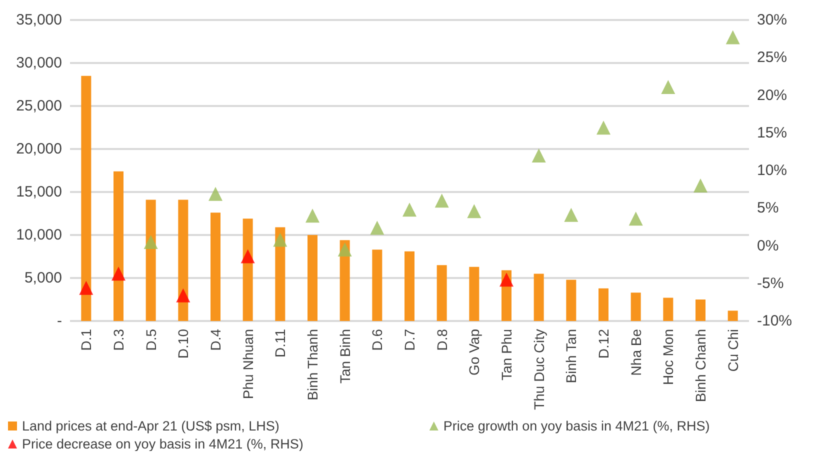 The image size is (837, 459). Describe the element at coordinates (183, 343) in the screenshot. I see `x-tick-label: D.10` at that location.